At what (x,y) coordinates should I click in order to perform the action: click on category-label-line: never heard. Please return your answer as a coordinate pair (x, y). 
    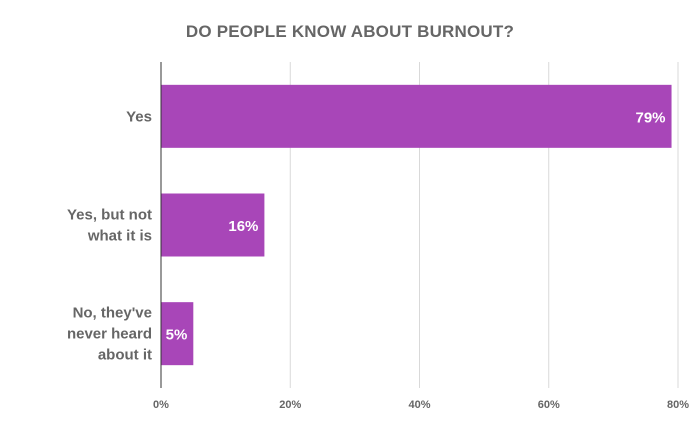
    Looking at the image, I should click on (109, 334).